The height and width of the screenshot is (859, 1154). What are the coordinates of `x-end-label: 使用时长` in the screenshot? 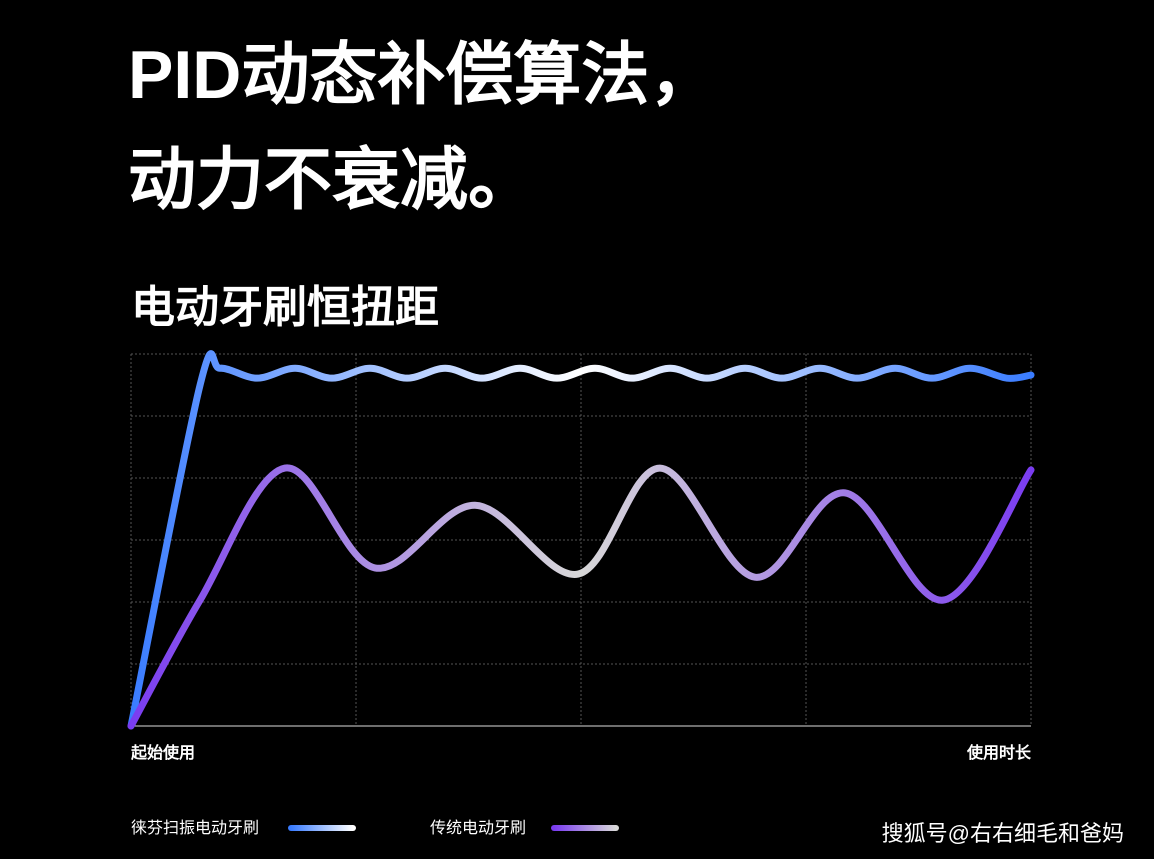 It's located at (999, 752).